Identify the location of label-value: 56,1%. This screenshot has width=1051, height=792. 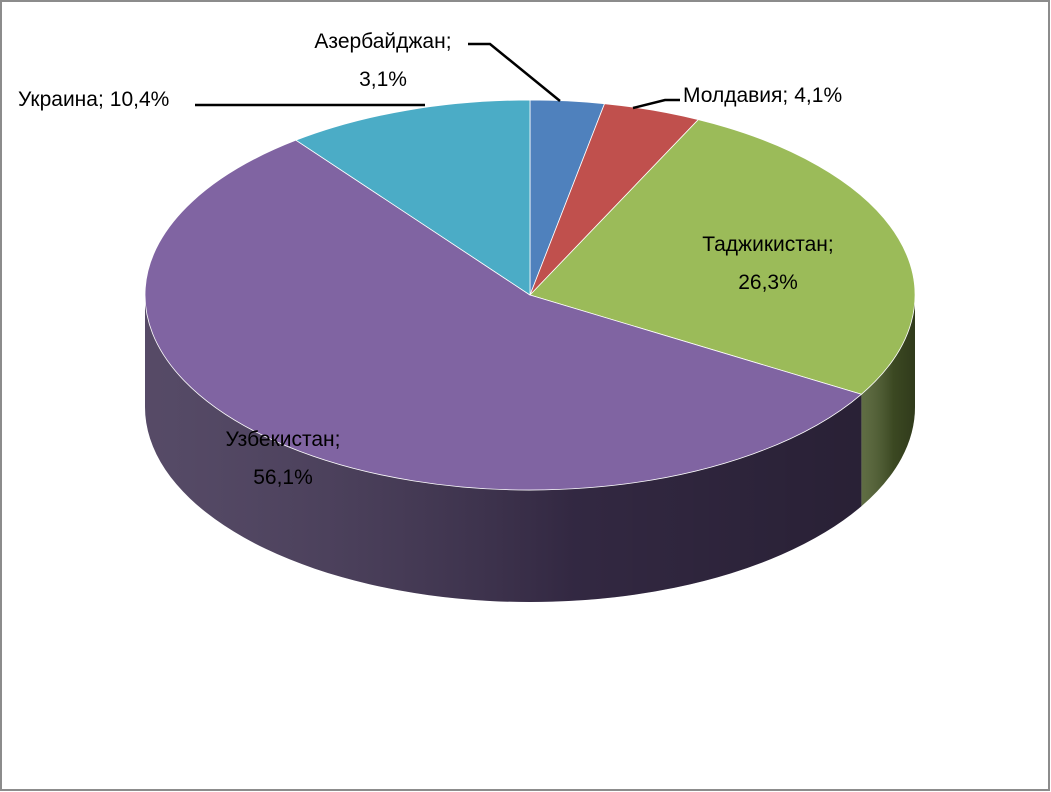
(283, 477).